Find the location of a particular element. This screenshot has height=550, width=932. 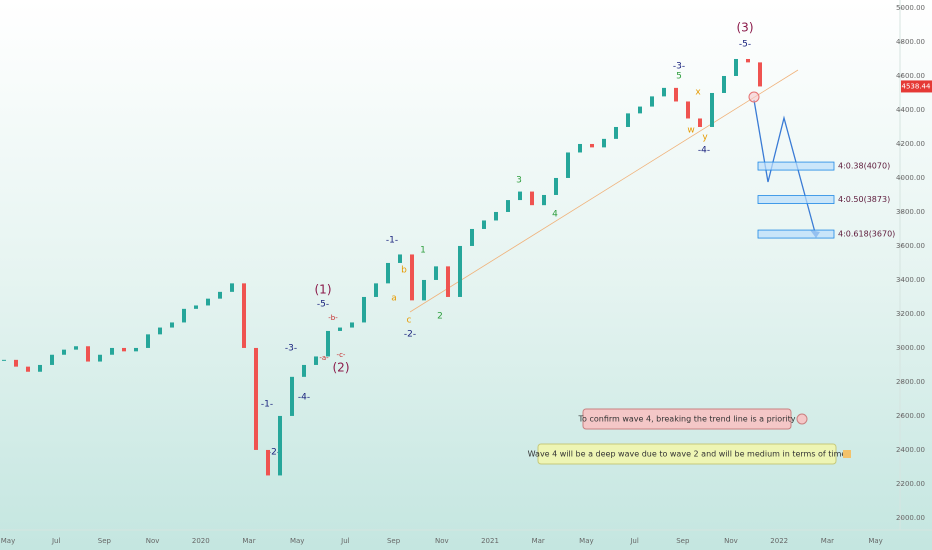

wave-label: -3- is located at coordinates (679, 67).